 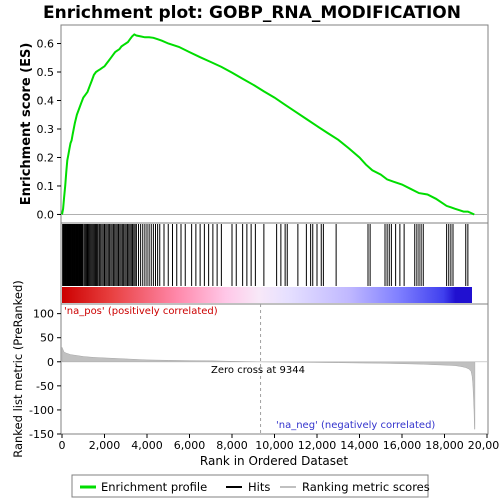 I want to click on legend-box, so click(x=250, y=486).